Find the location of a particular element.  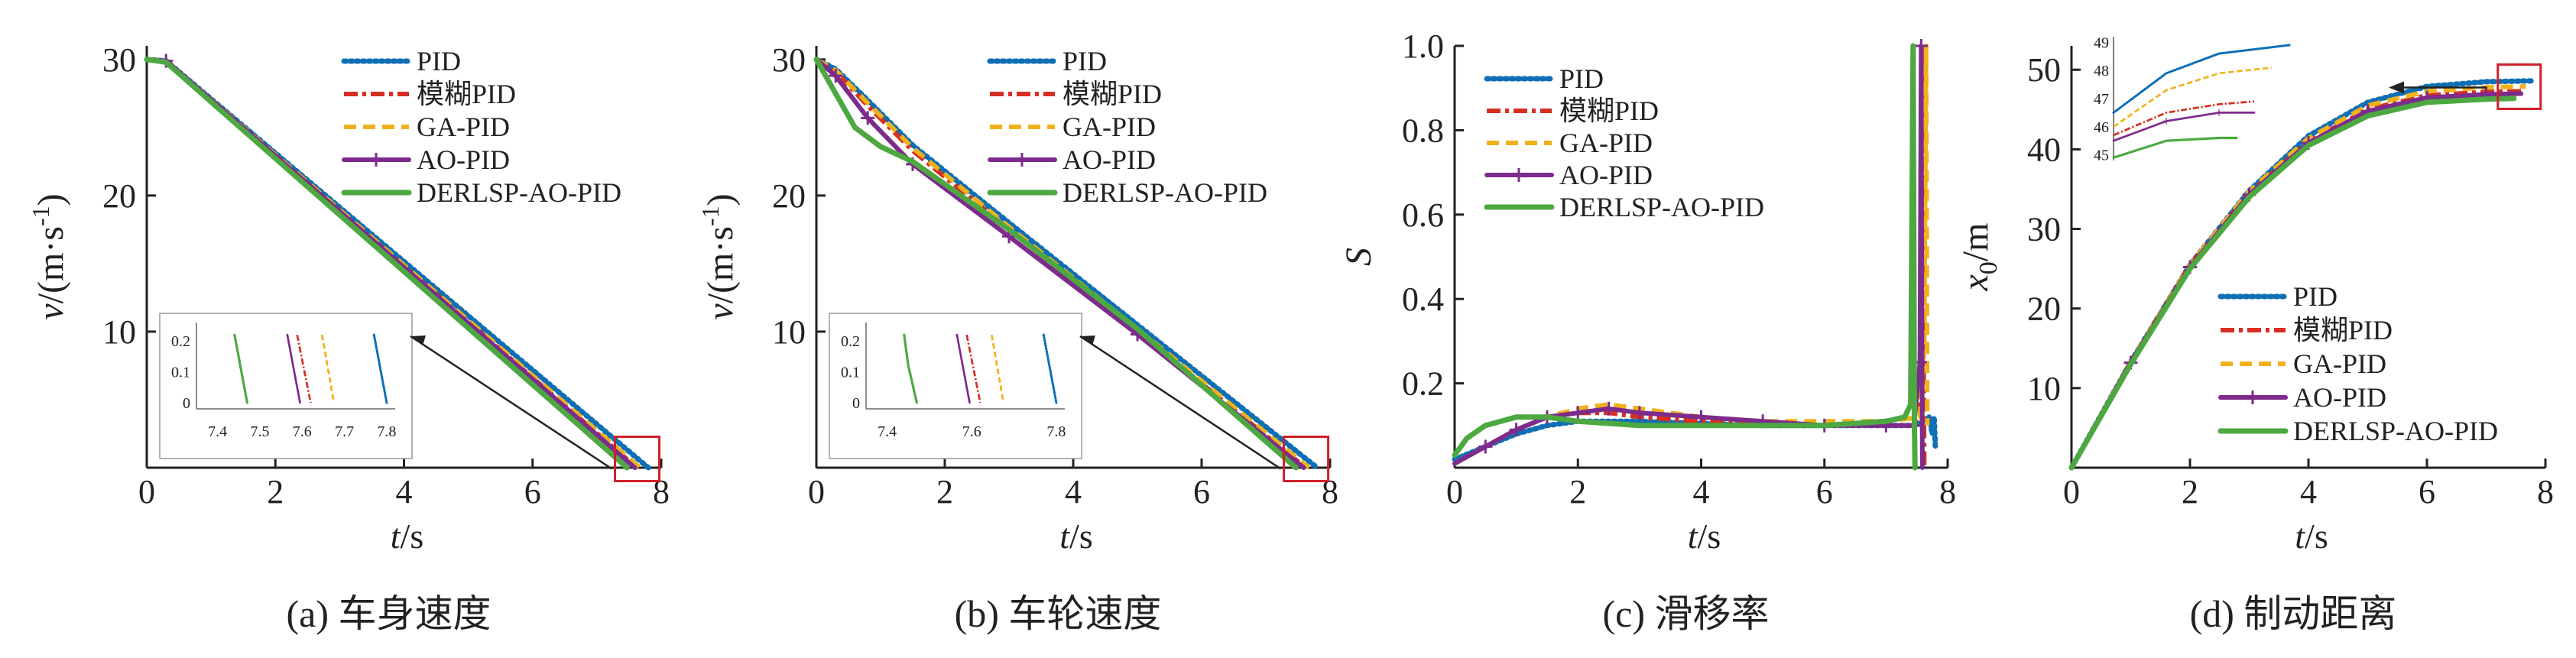

y-label-sub: 0 is located at coordinates (1988, 268).